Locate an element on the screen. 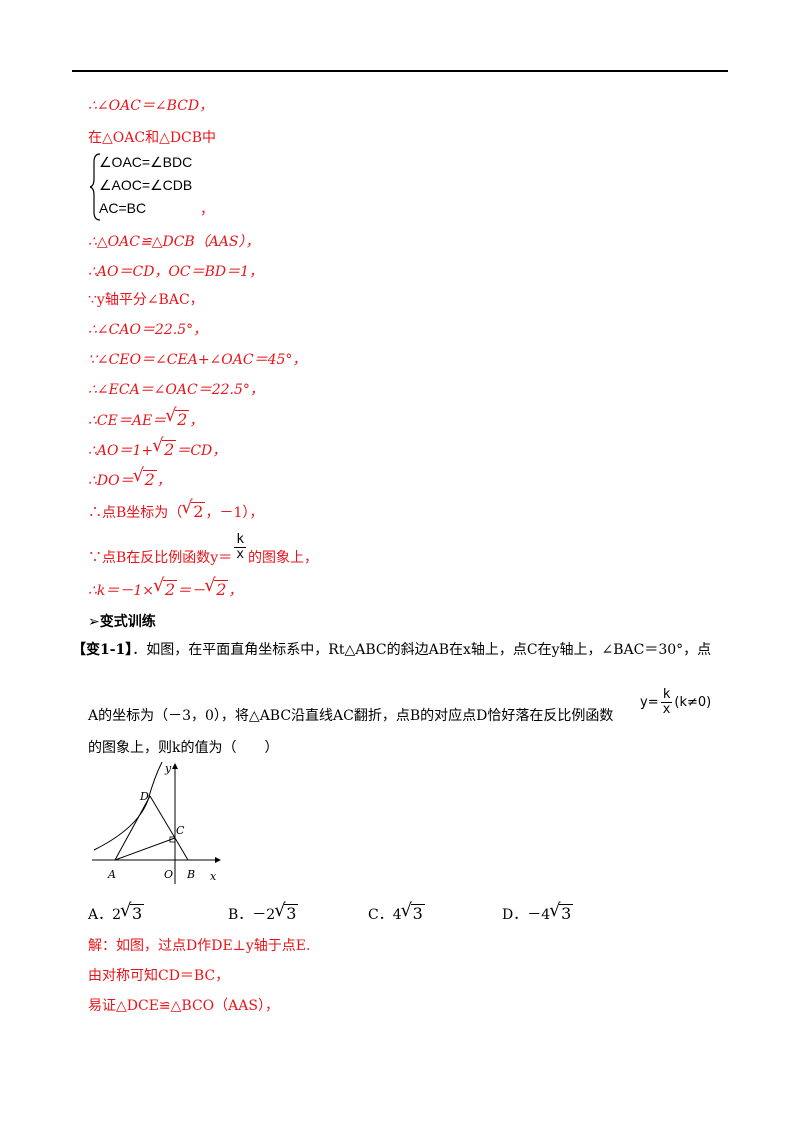 This screenshot has width=800, height=1132. solution-line-12: ∴点B坐标为（ 2，－1）， is located at coordinates (176, 510).